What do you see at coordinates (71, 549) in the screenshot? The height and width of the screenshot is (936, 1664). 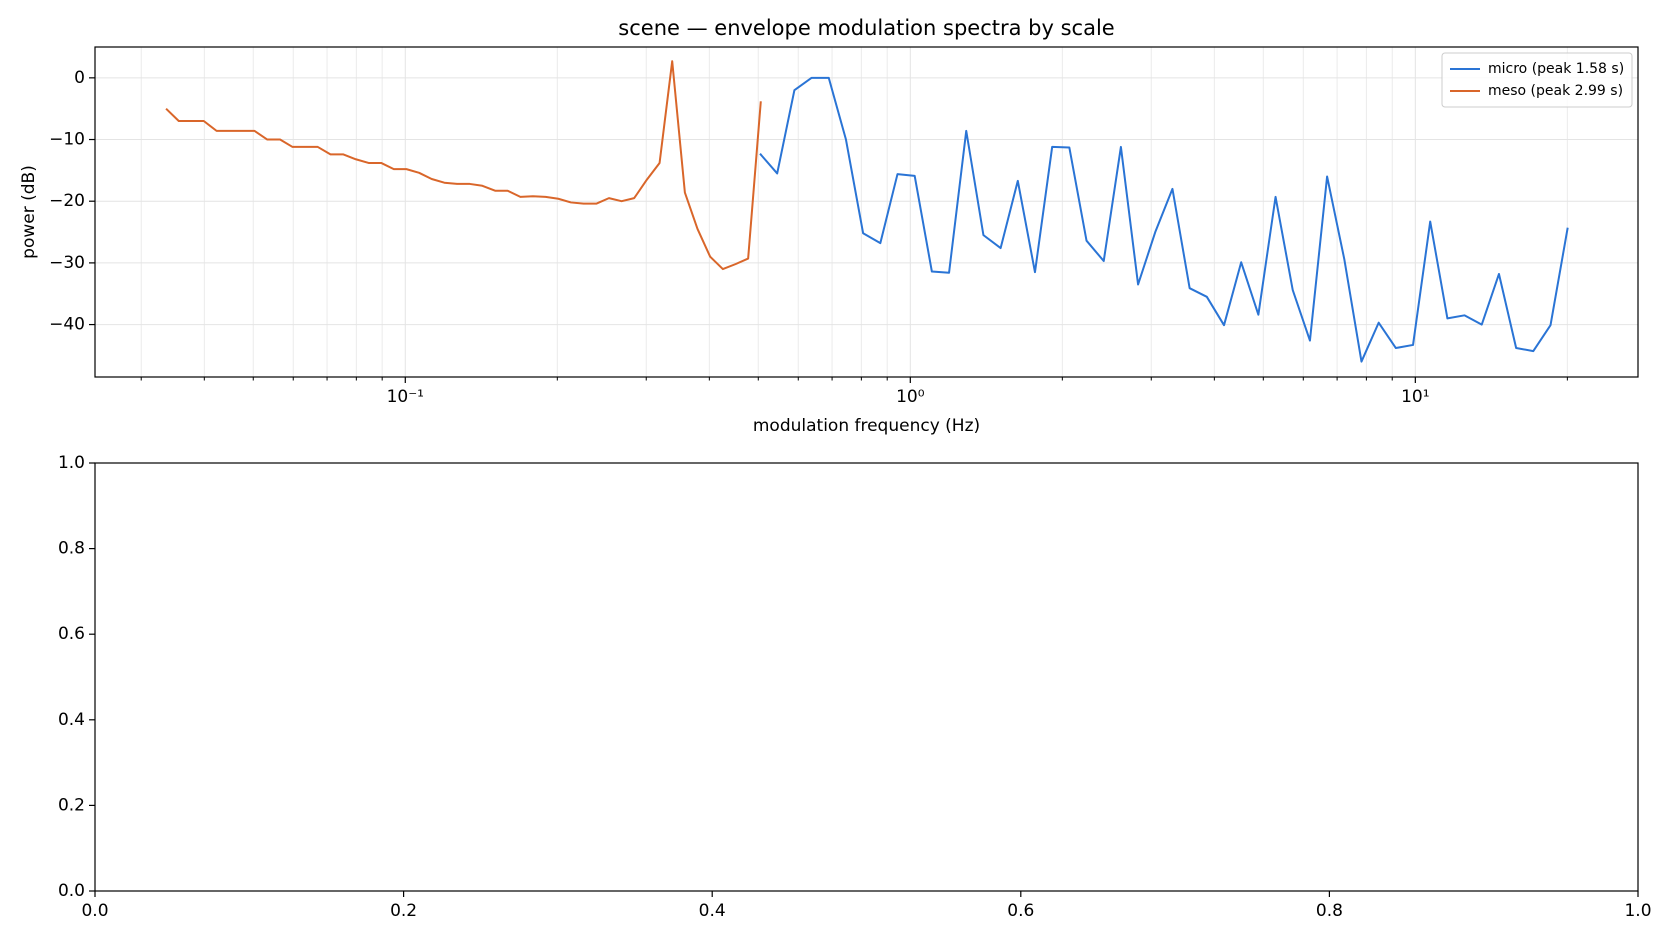 I see `y-tick-label: 0.8` at bounding box center [71, 549].